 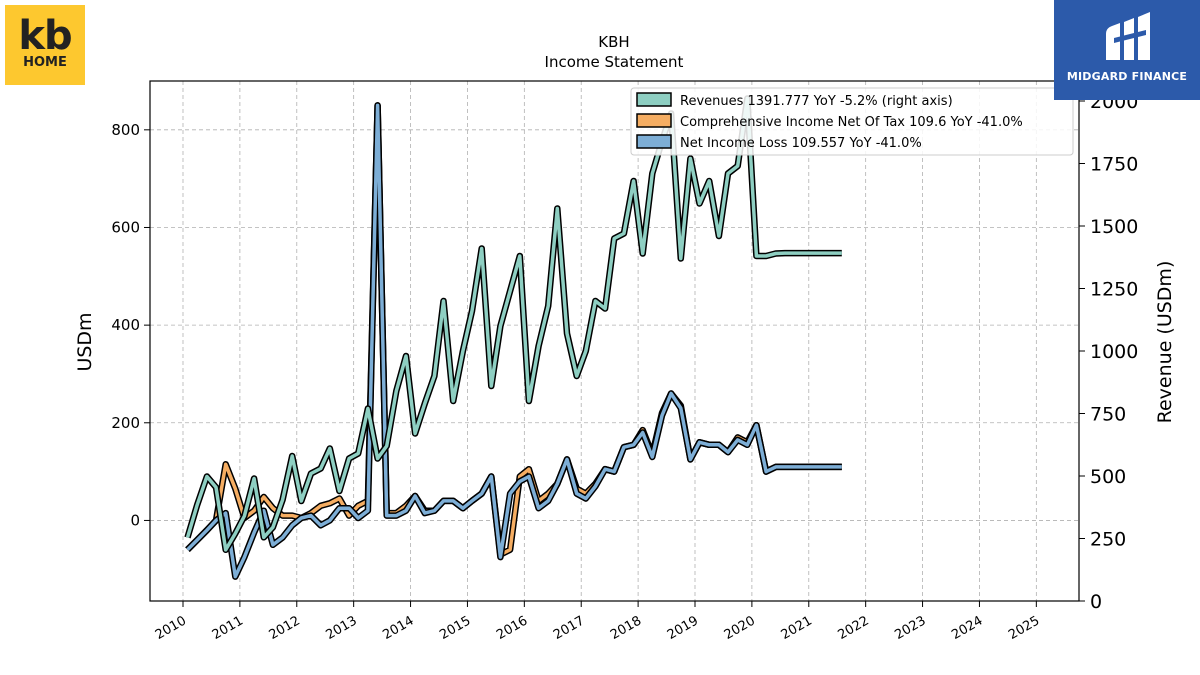 What do you see at coordinates (1114, 352) in the screenshot?
I see `y-right-tick-label: 1000` at bounding box center [1114, 352].